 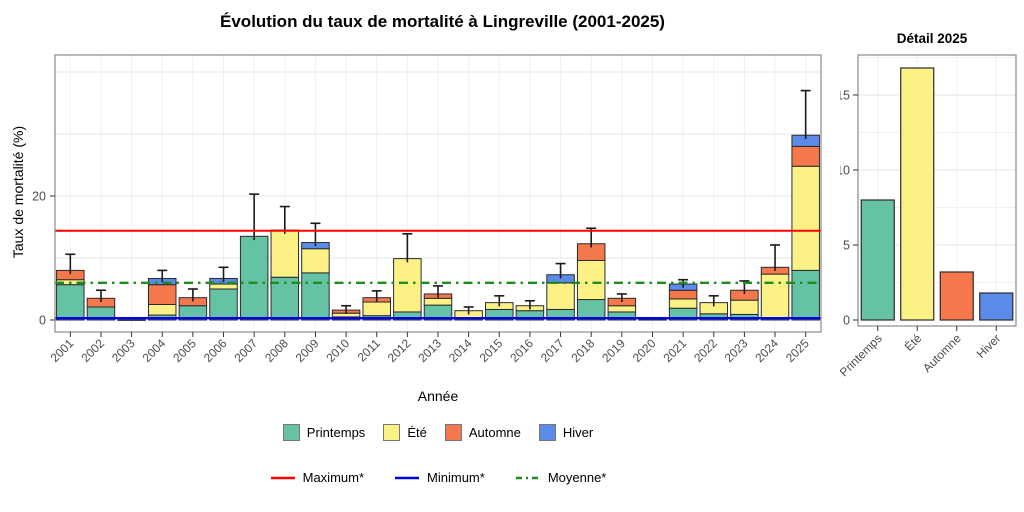 I want to click on detail-bar-Automne, so click(x=956, y=296).